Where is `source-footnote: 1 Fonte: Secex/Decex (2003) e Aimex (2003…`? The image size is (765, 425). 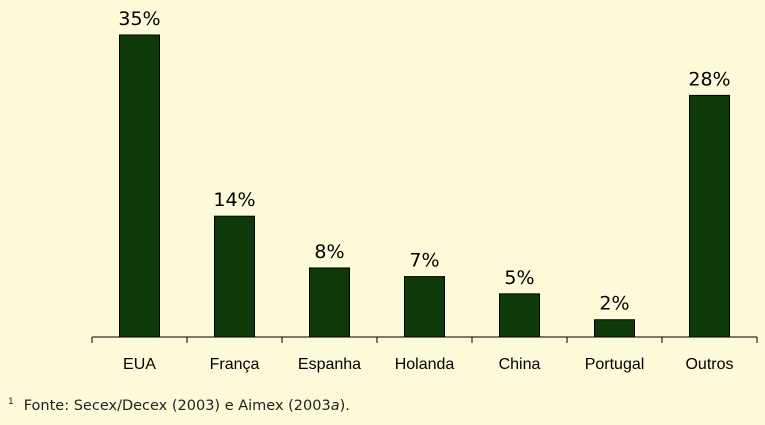 source-footnote: 1 Fonte: Secex/Decex (2003) e Aimex (2003… is located at coordinates (179, 405).